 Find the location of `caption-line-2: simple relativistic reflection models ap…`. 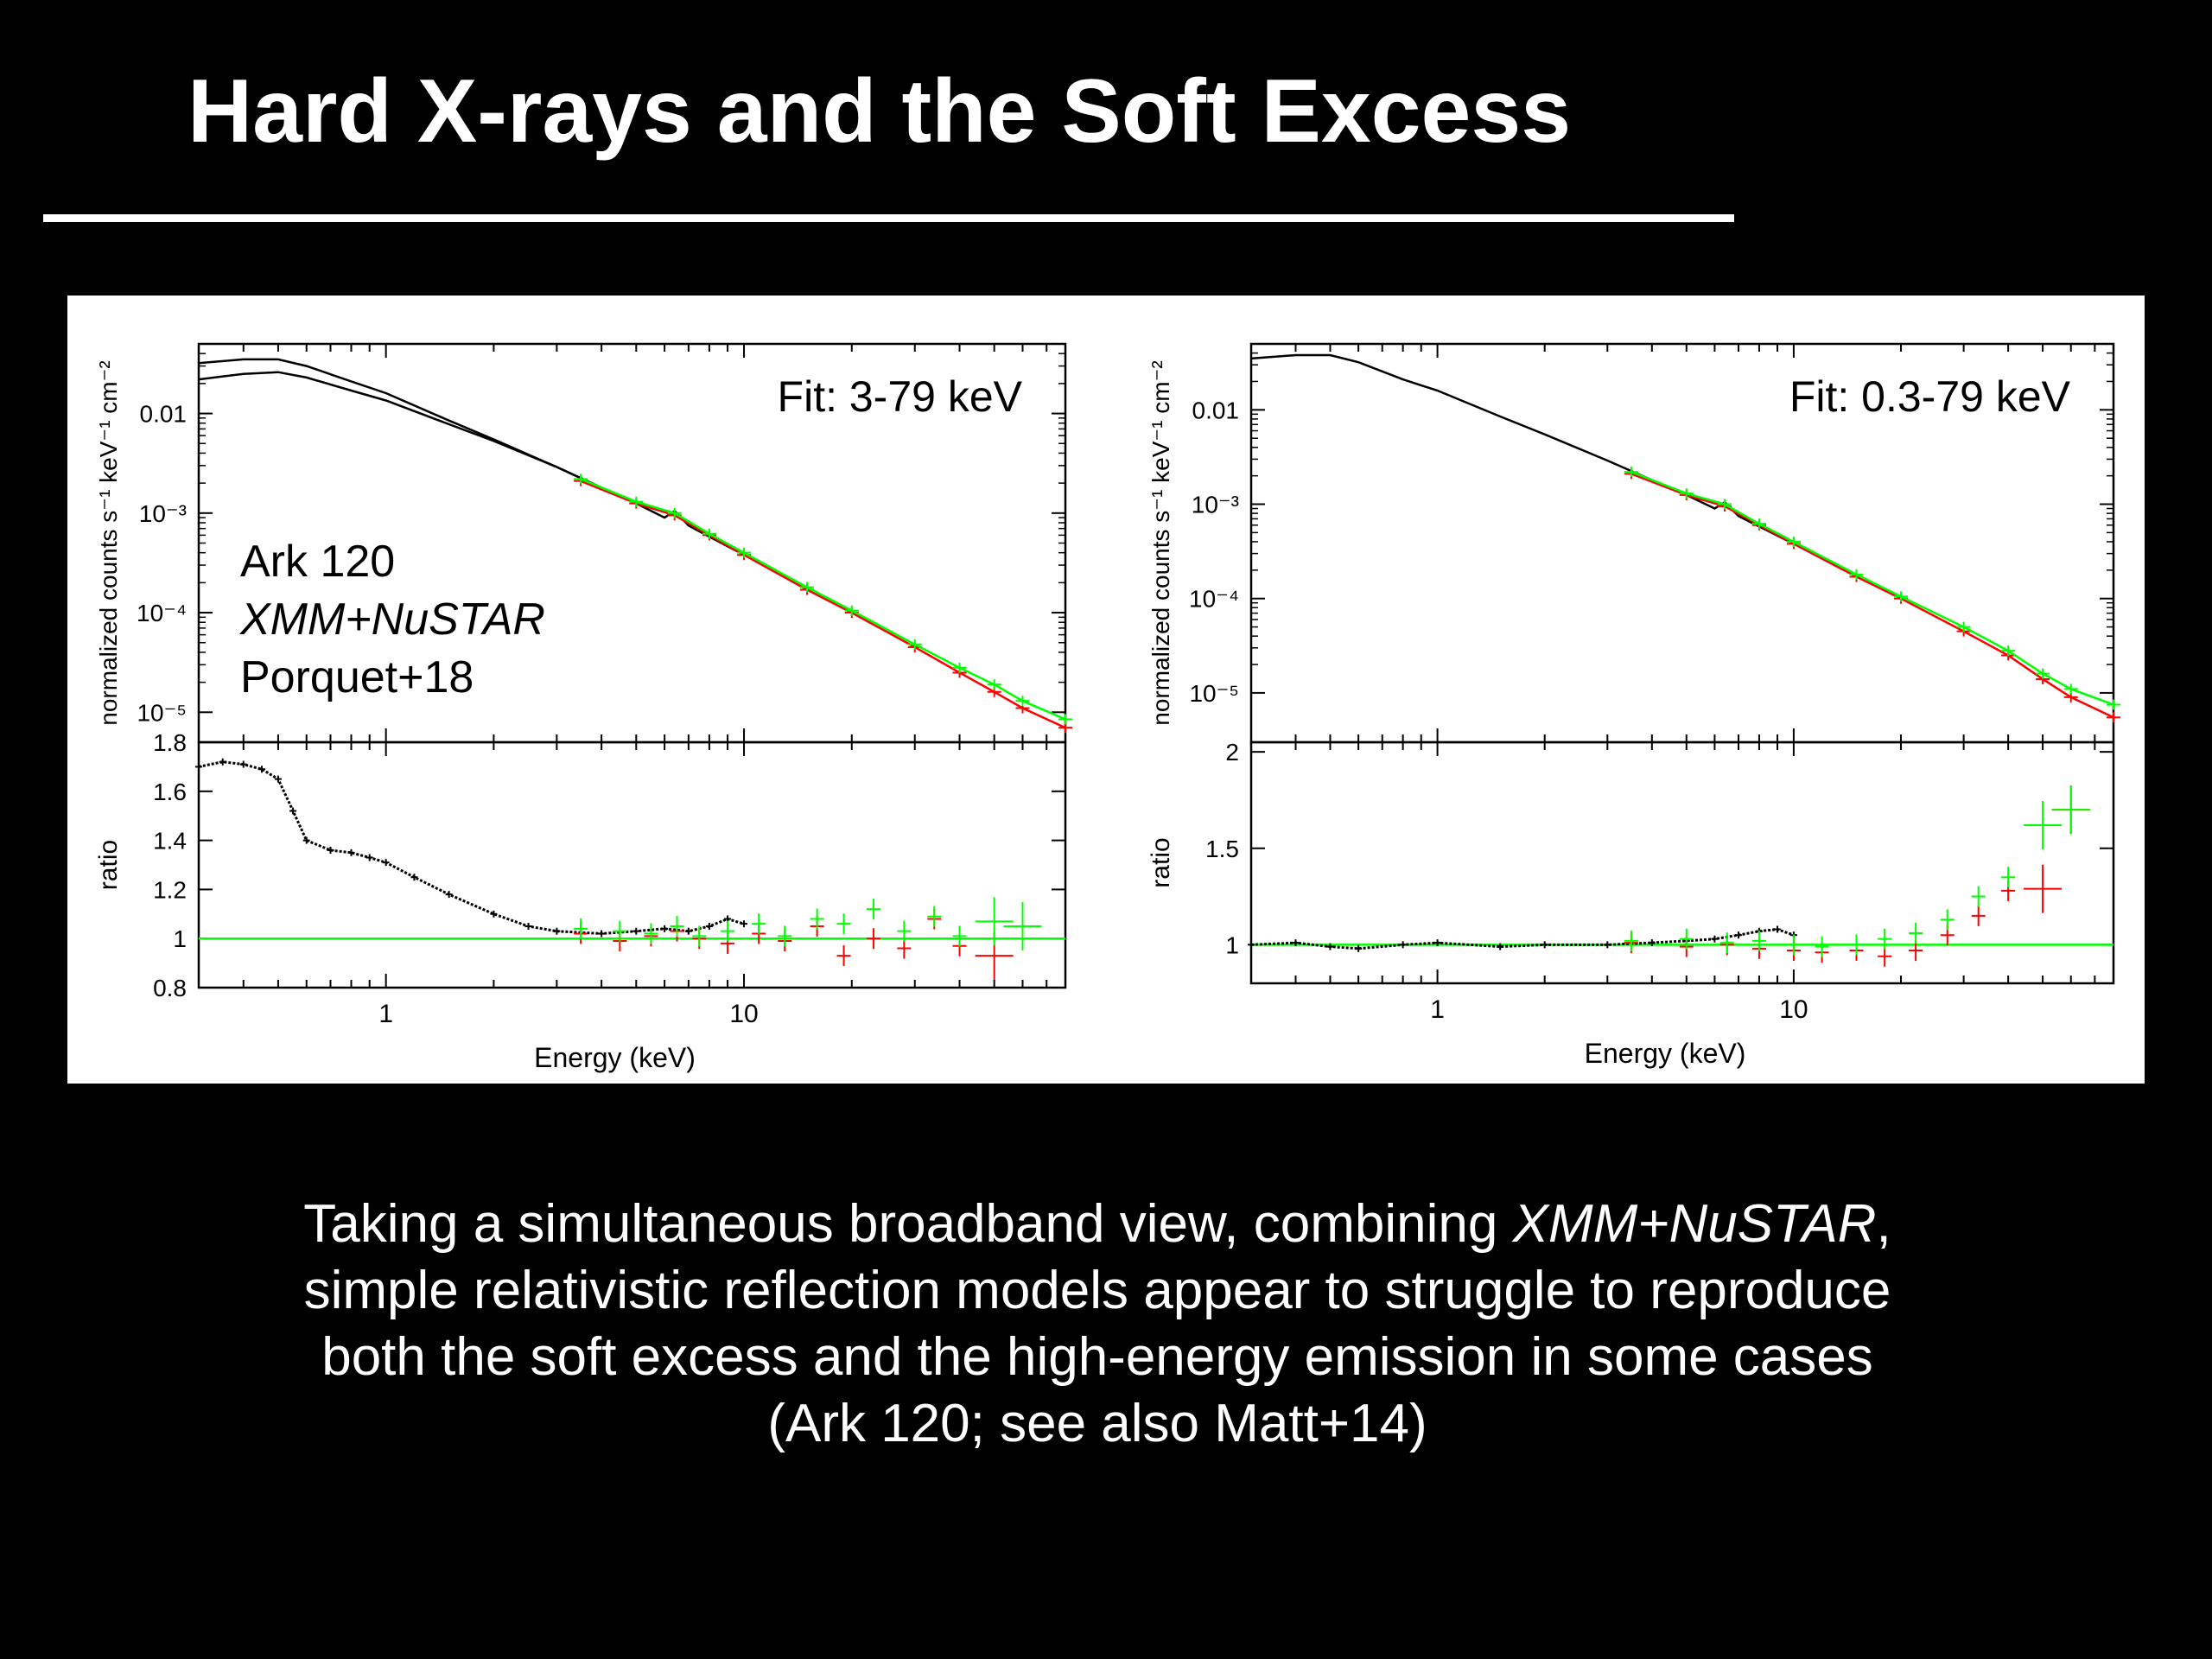

caption-line-2: simple relativistic reflection models ap… is located at coordinates (1097, 1290).